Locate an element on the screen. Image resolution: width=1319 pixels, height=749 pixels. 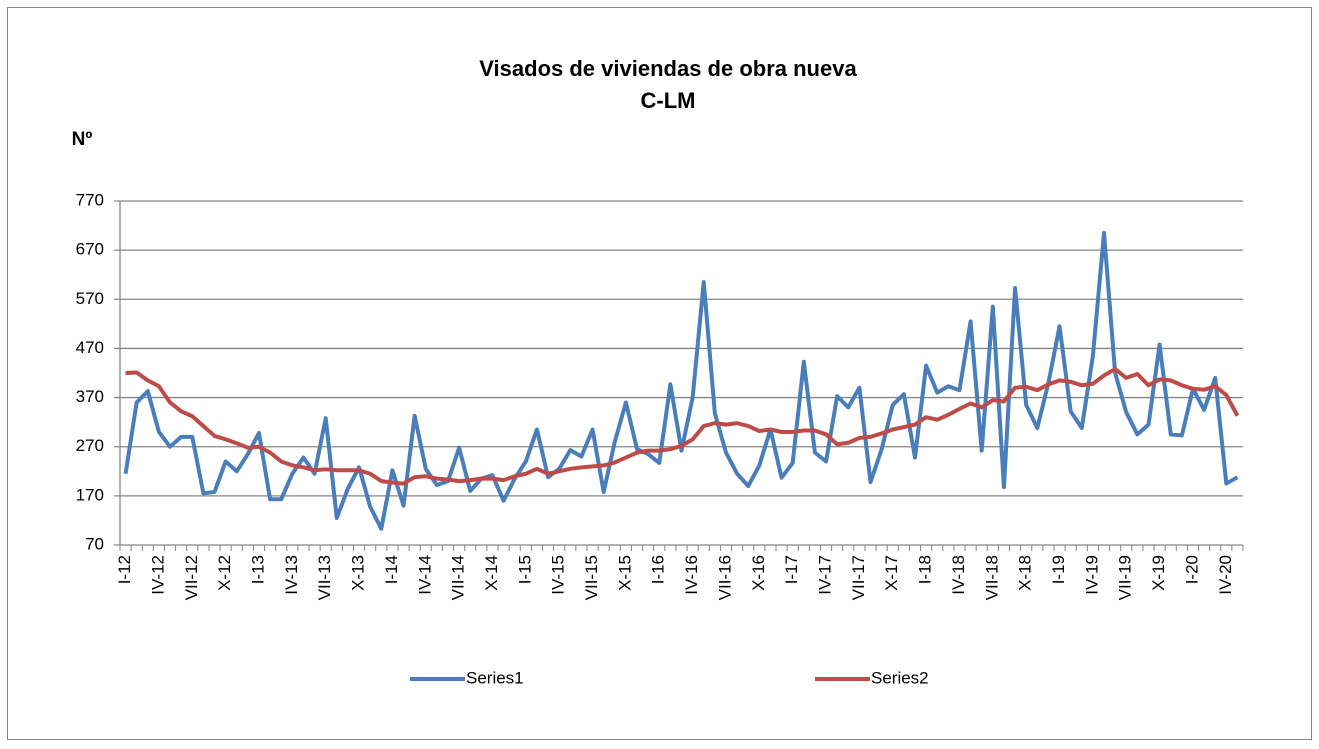
chart-subtitle: C-LM is located at coordinates (668, 100).